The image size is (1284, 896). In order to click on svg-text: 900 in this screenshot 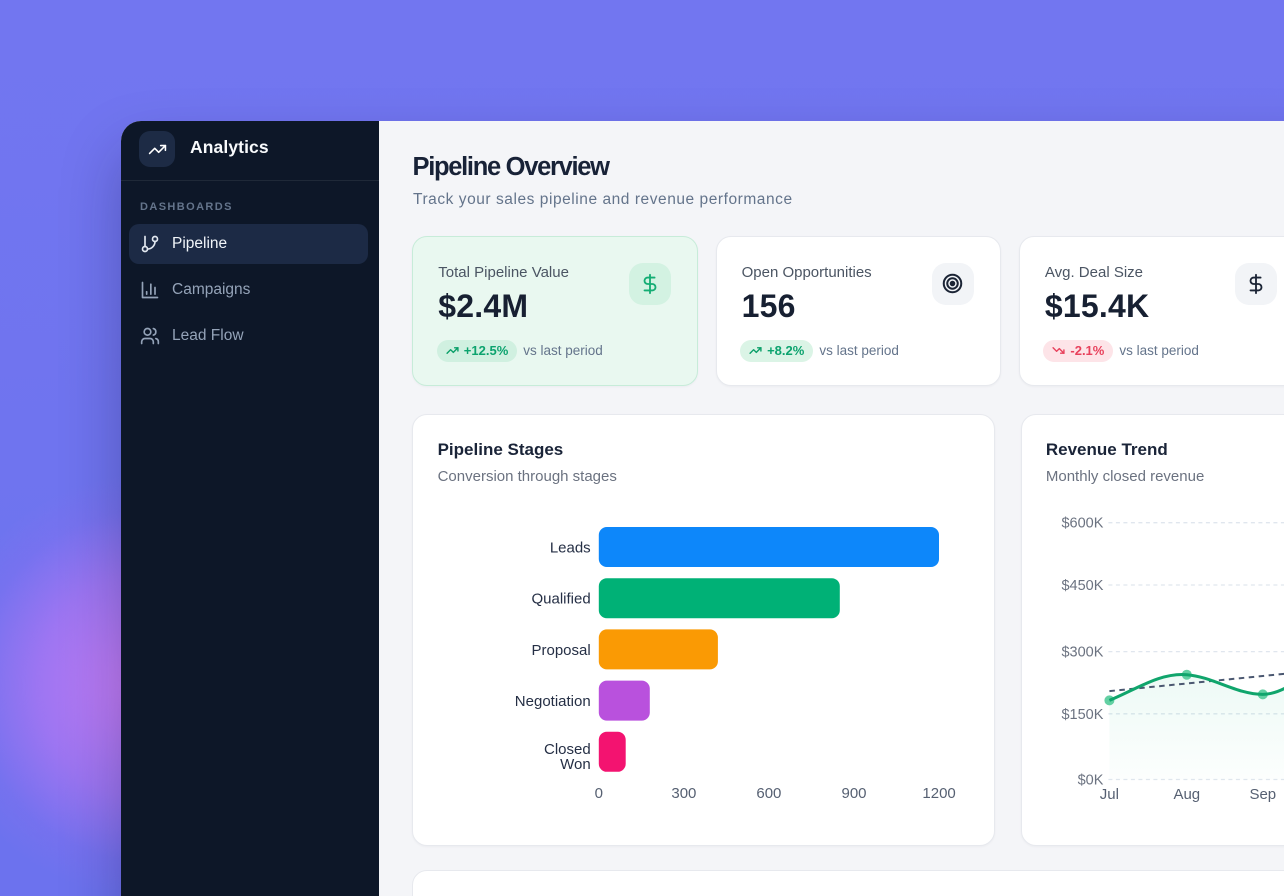, I will do `click(854, 793)`.